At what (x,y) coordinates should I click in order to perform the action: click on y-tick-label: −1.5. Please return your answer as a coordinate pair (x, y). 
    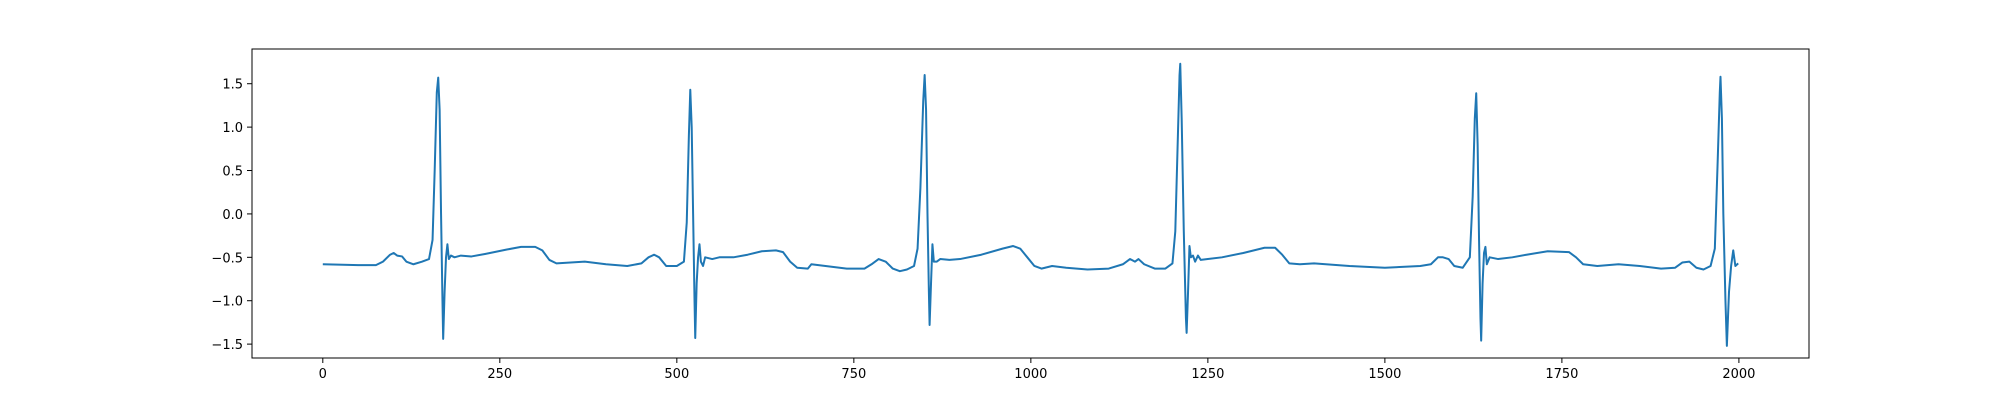
    Looking at the image, I should click on (227, 345).